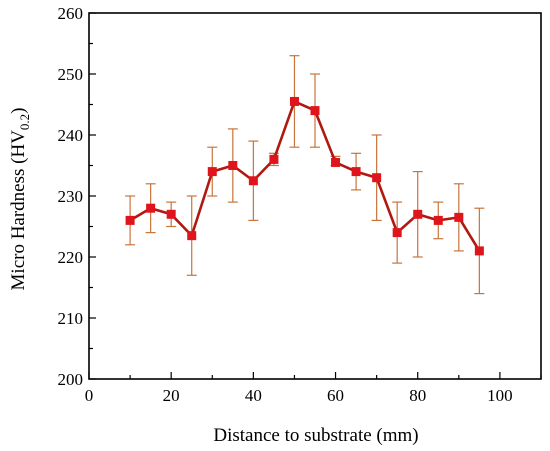 This screenshot has width=550, height=451. I want to click on y-tick-label: 250, so click(71, 74).